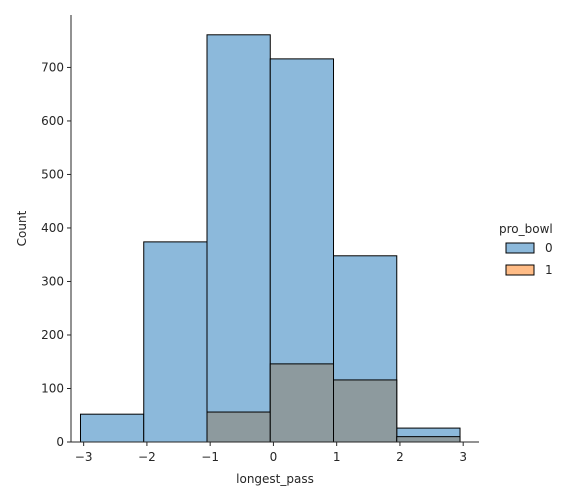 The width and height of the screenshot is (573, 500). Describe the element at coordinates (549, 248) in the screenshot. I see `legend-entry-0: 0` at that location.